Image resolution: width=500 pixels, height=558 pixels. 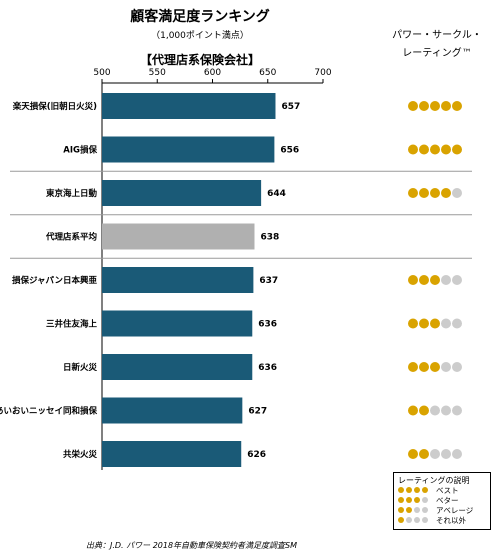 I want to click on data-label: 627, so click(x=257, y=412).